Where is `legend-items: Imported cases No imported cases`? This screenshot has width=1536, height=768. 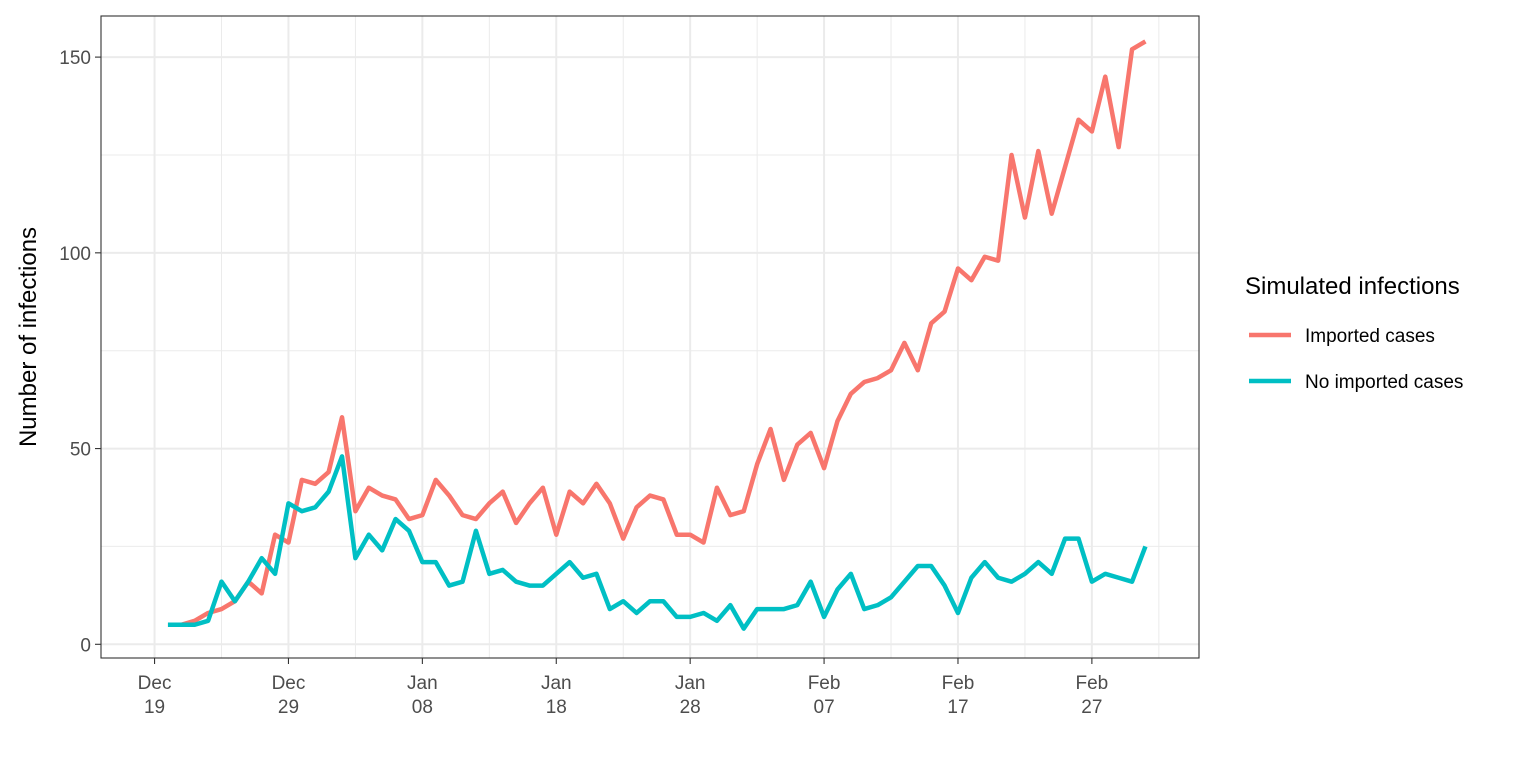
legend-items: Imported cases No imported cases is located at coordinates (1356, 359).